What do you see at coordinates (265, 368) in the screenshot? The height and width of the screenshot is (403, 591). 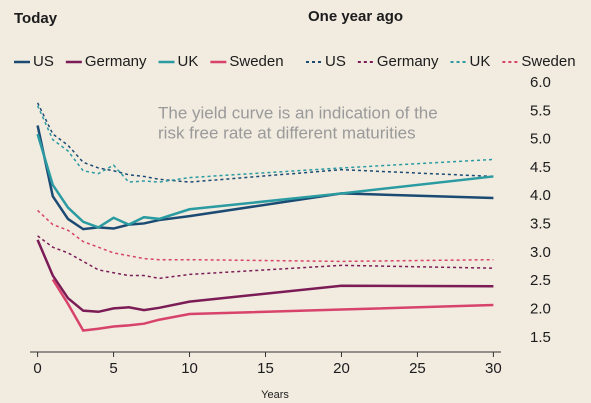 I see `x-tick-label: 15` at bounding box center [265, 368].